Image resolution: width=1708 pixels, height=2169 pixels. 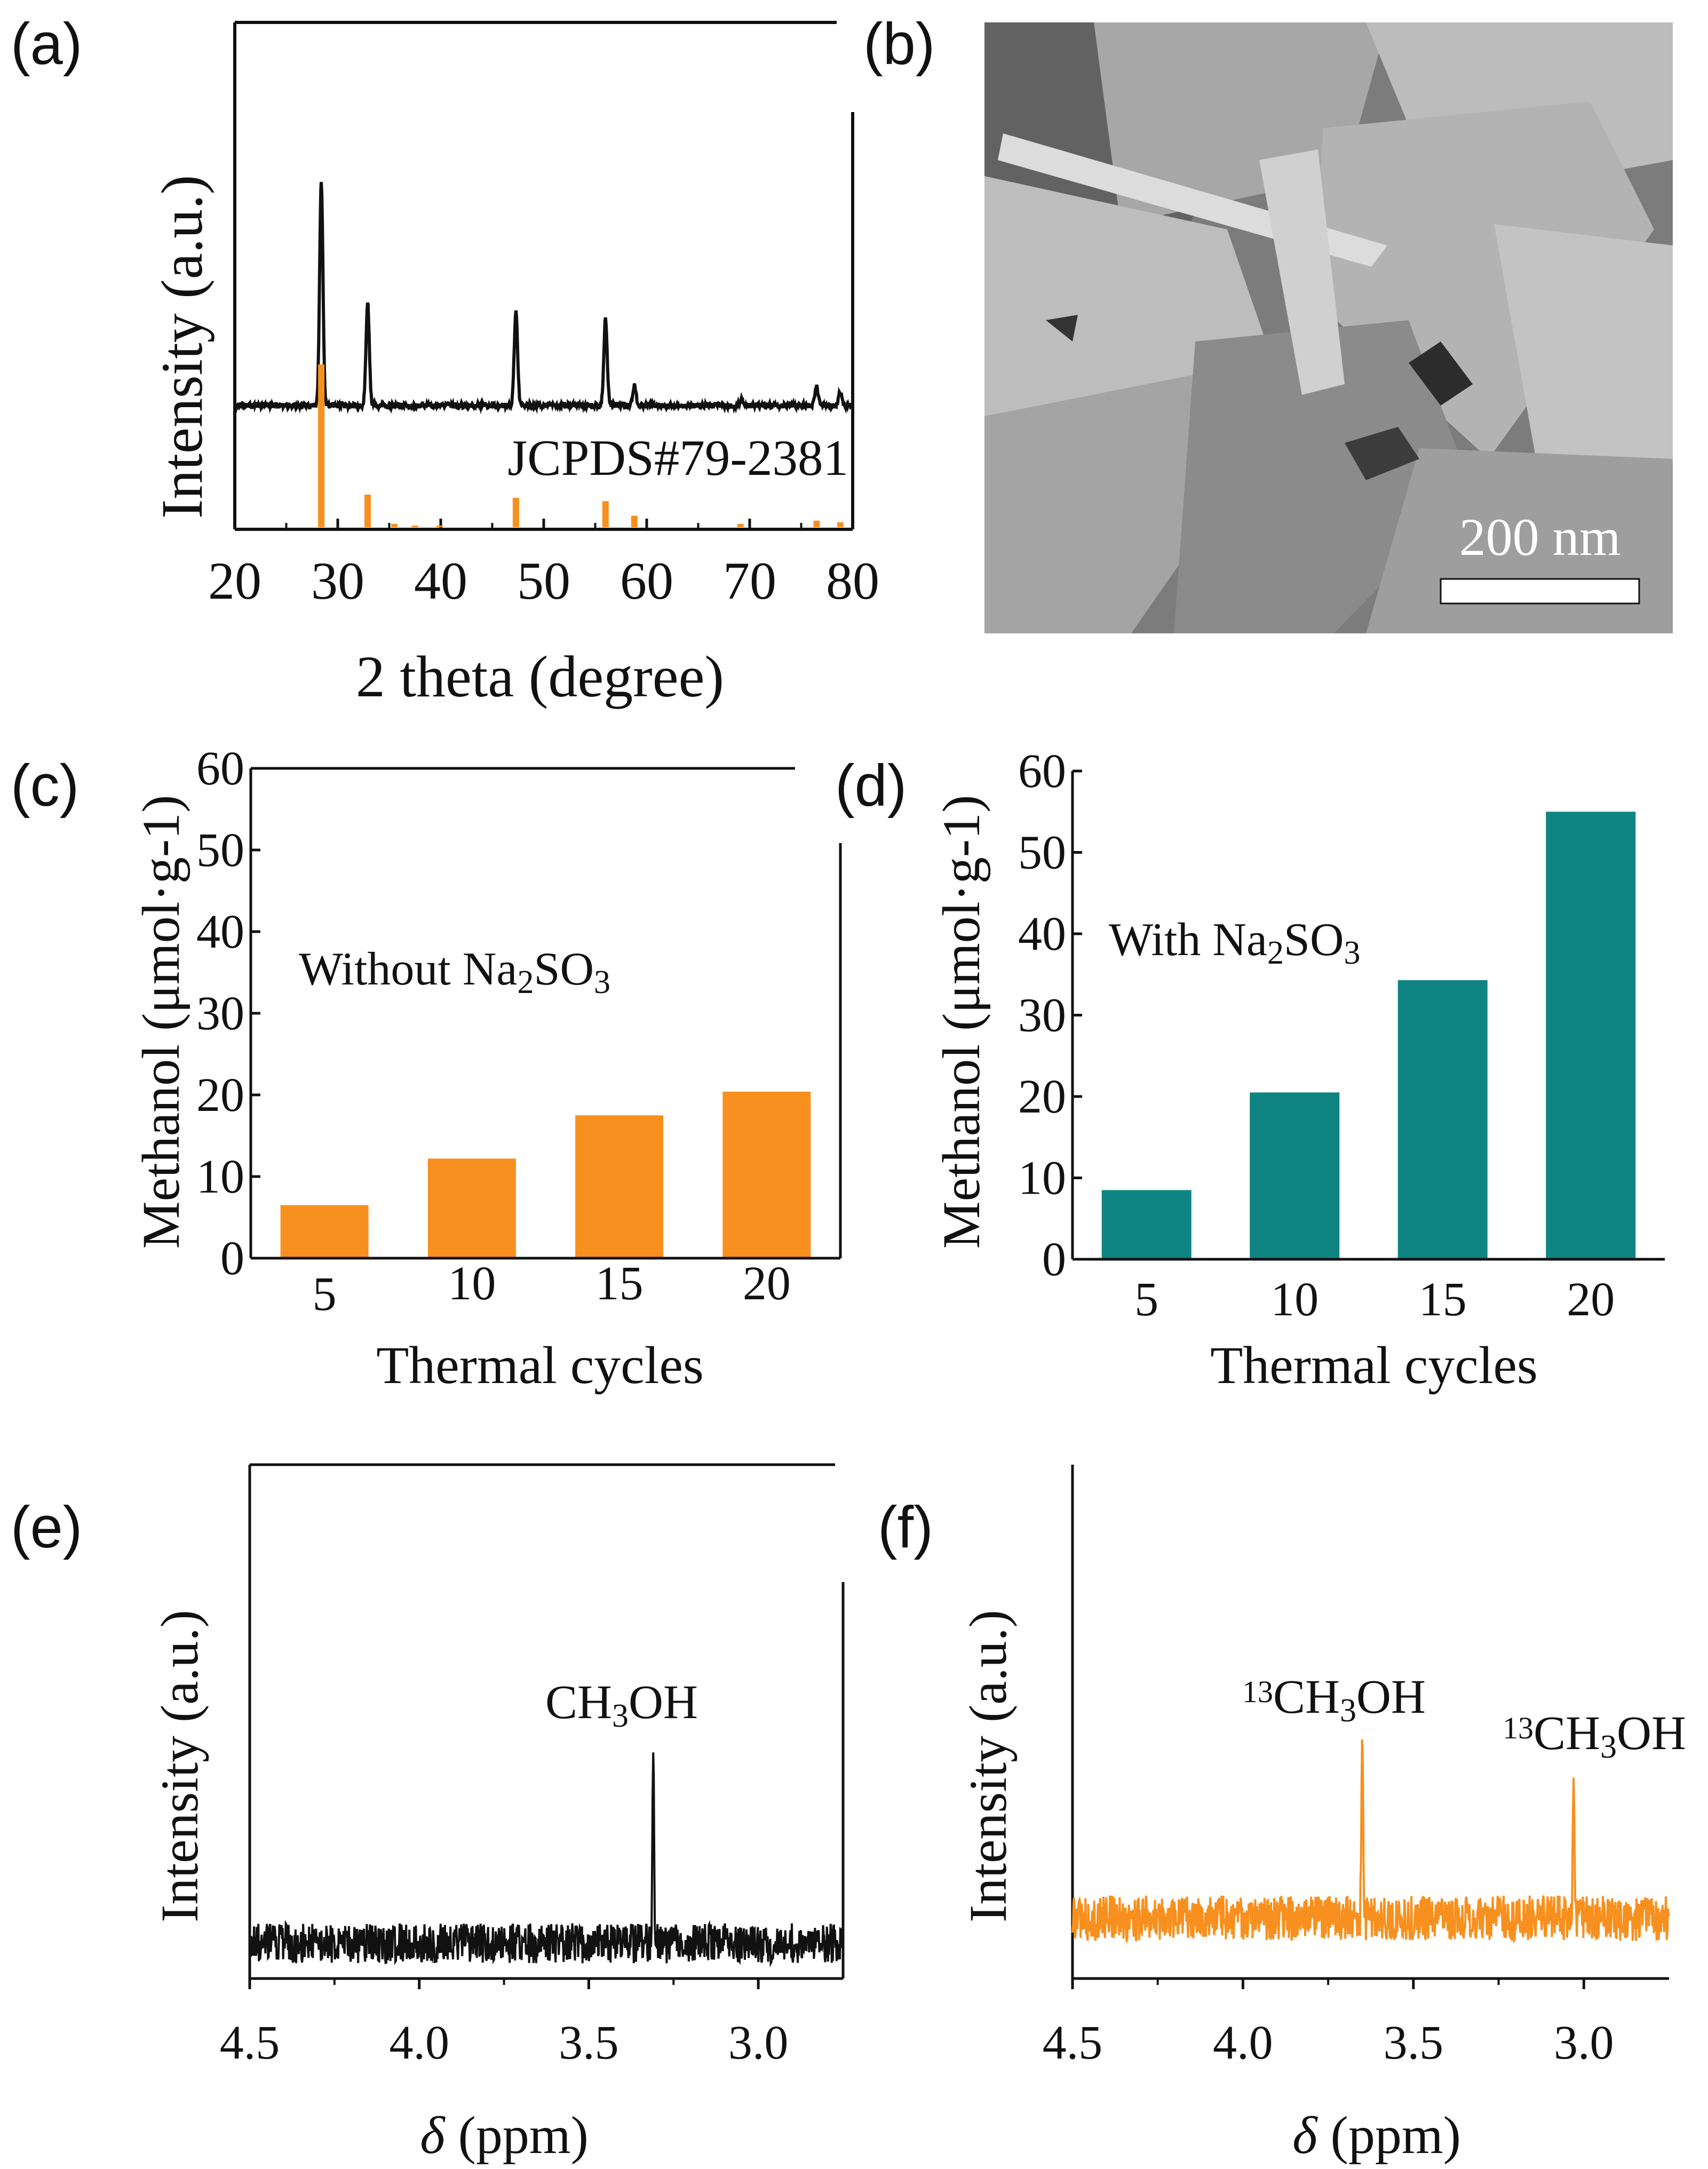 I want to click on bar-chart-with-ticks: 0 10 20 30 40 50 60 5 10 15 20, so click(x=1316, y=1035).